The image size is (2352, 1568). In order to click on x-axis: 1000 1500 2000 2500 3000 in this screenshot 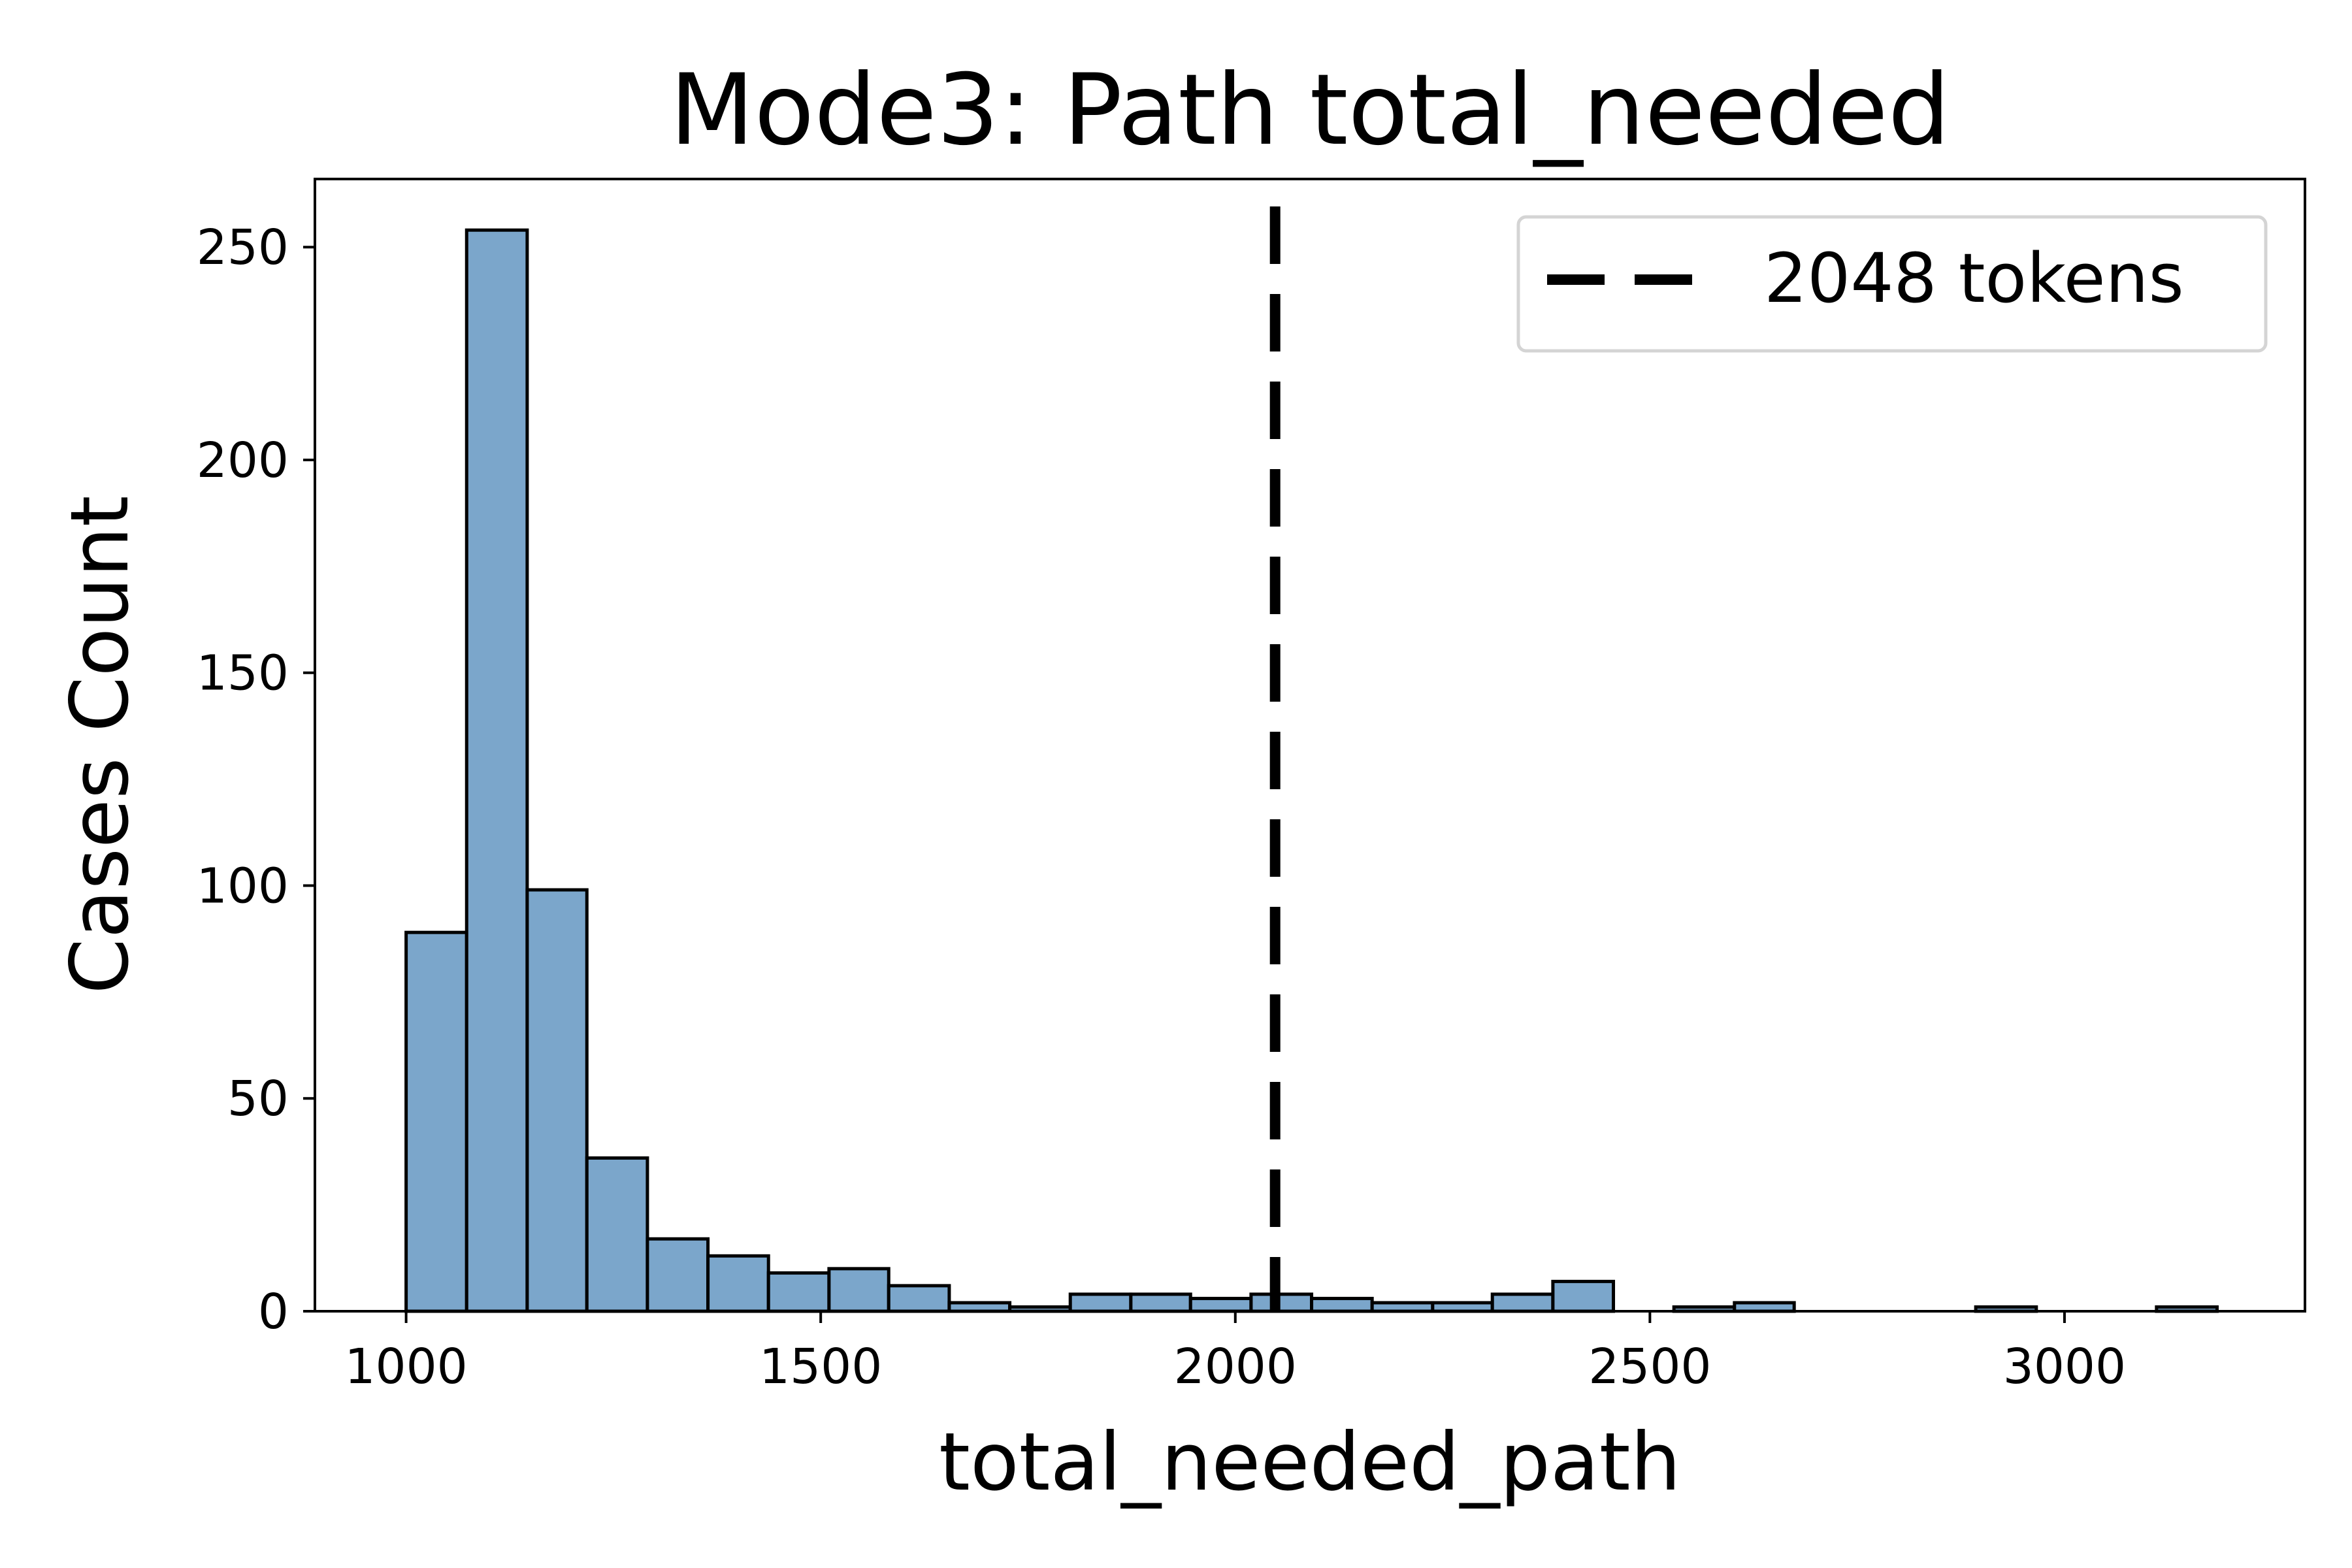, I will do `click(1235, 1353)`.